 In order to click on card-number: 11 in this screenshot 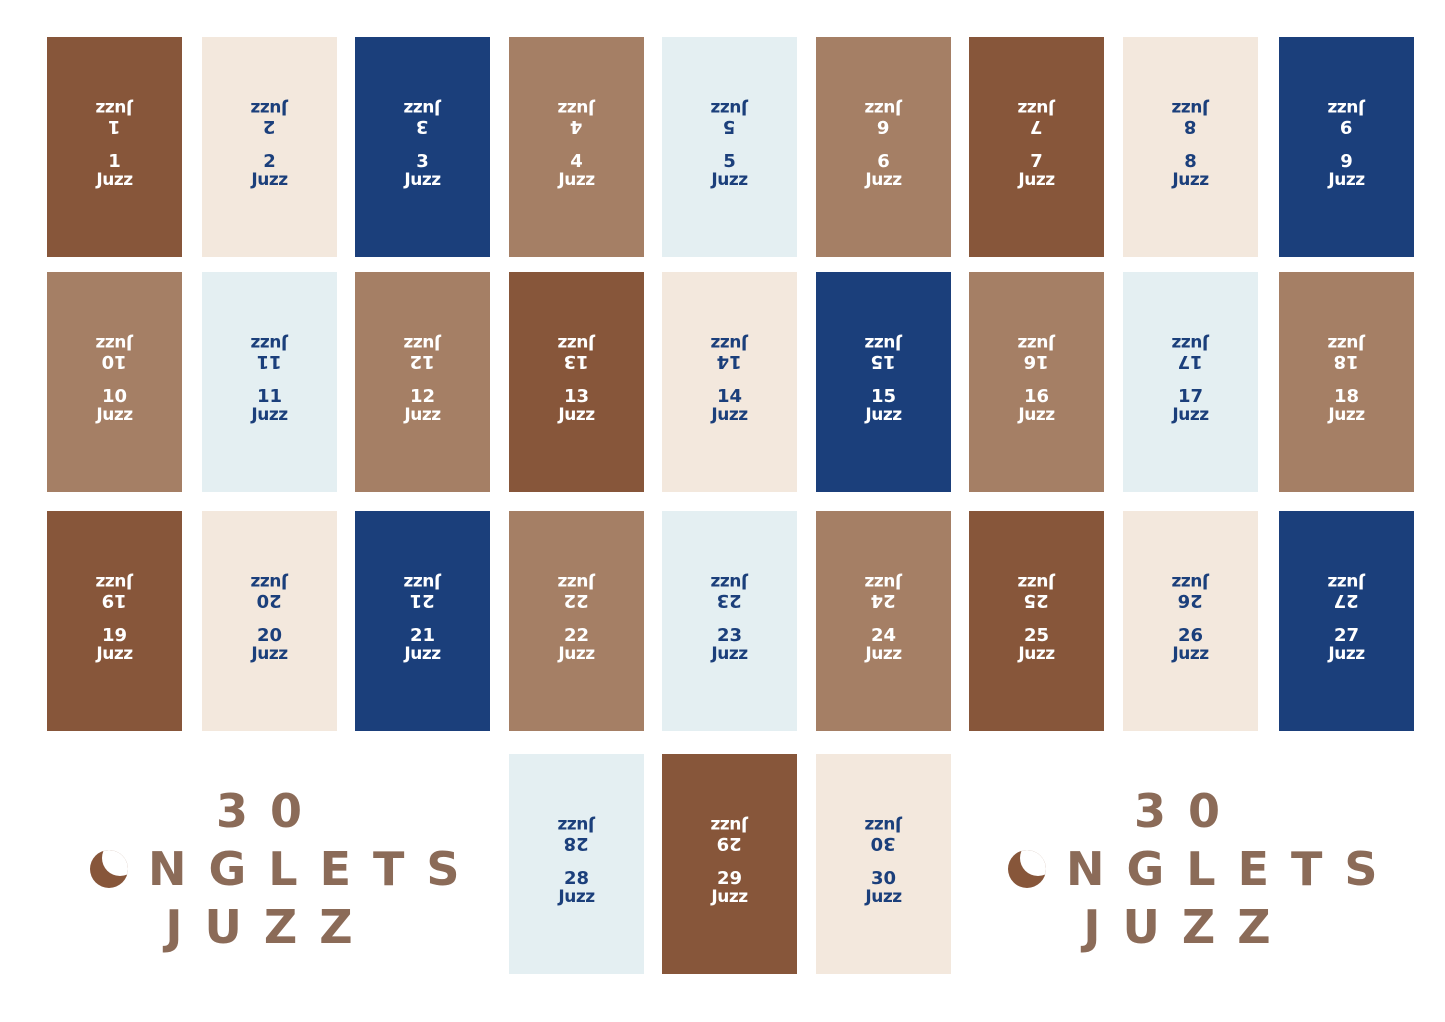, I will do `click(269, 361)`.